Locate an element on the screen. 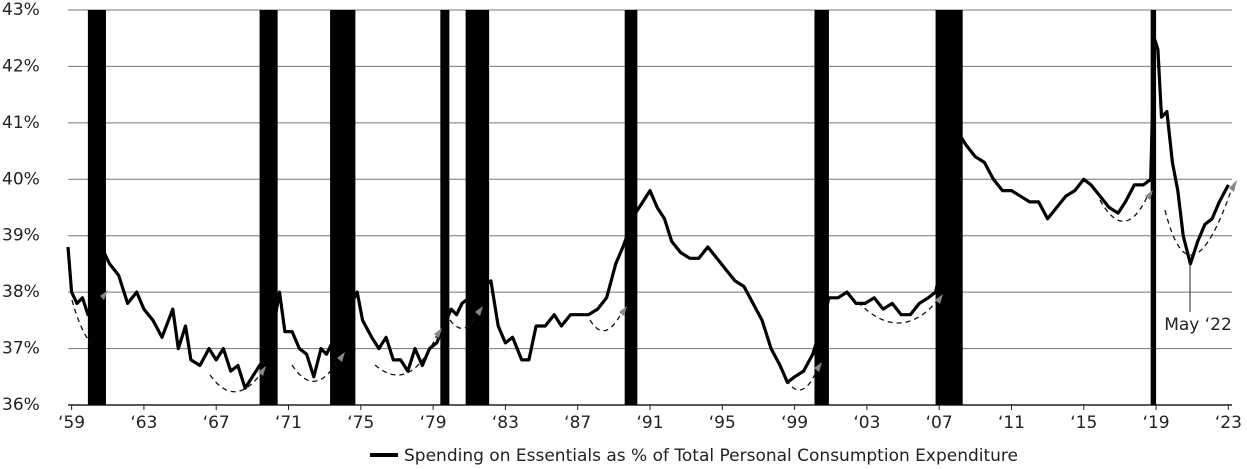  y-tick-label: 43% is located at coordinates (21, 10).